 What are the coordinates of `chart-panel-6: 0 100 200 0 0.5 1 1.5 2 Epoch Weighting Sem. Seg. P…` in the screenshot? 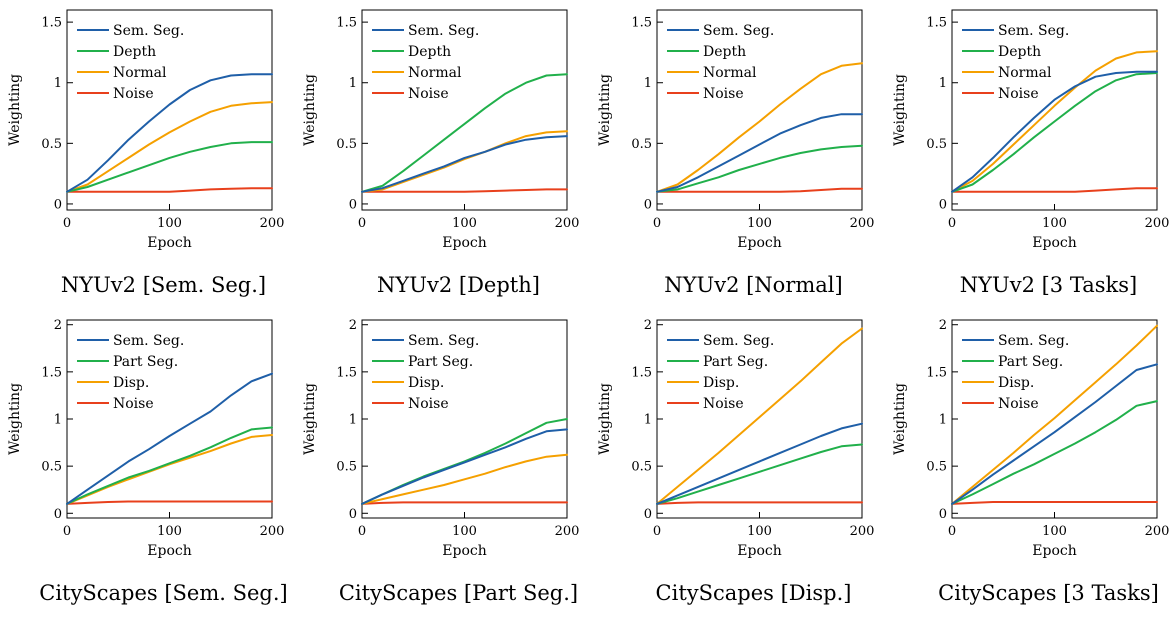 It's located at (440, 438).